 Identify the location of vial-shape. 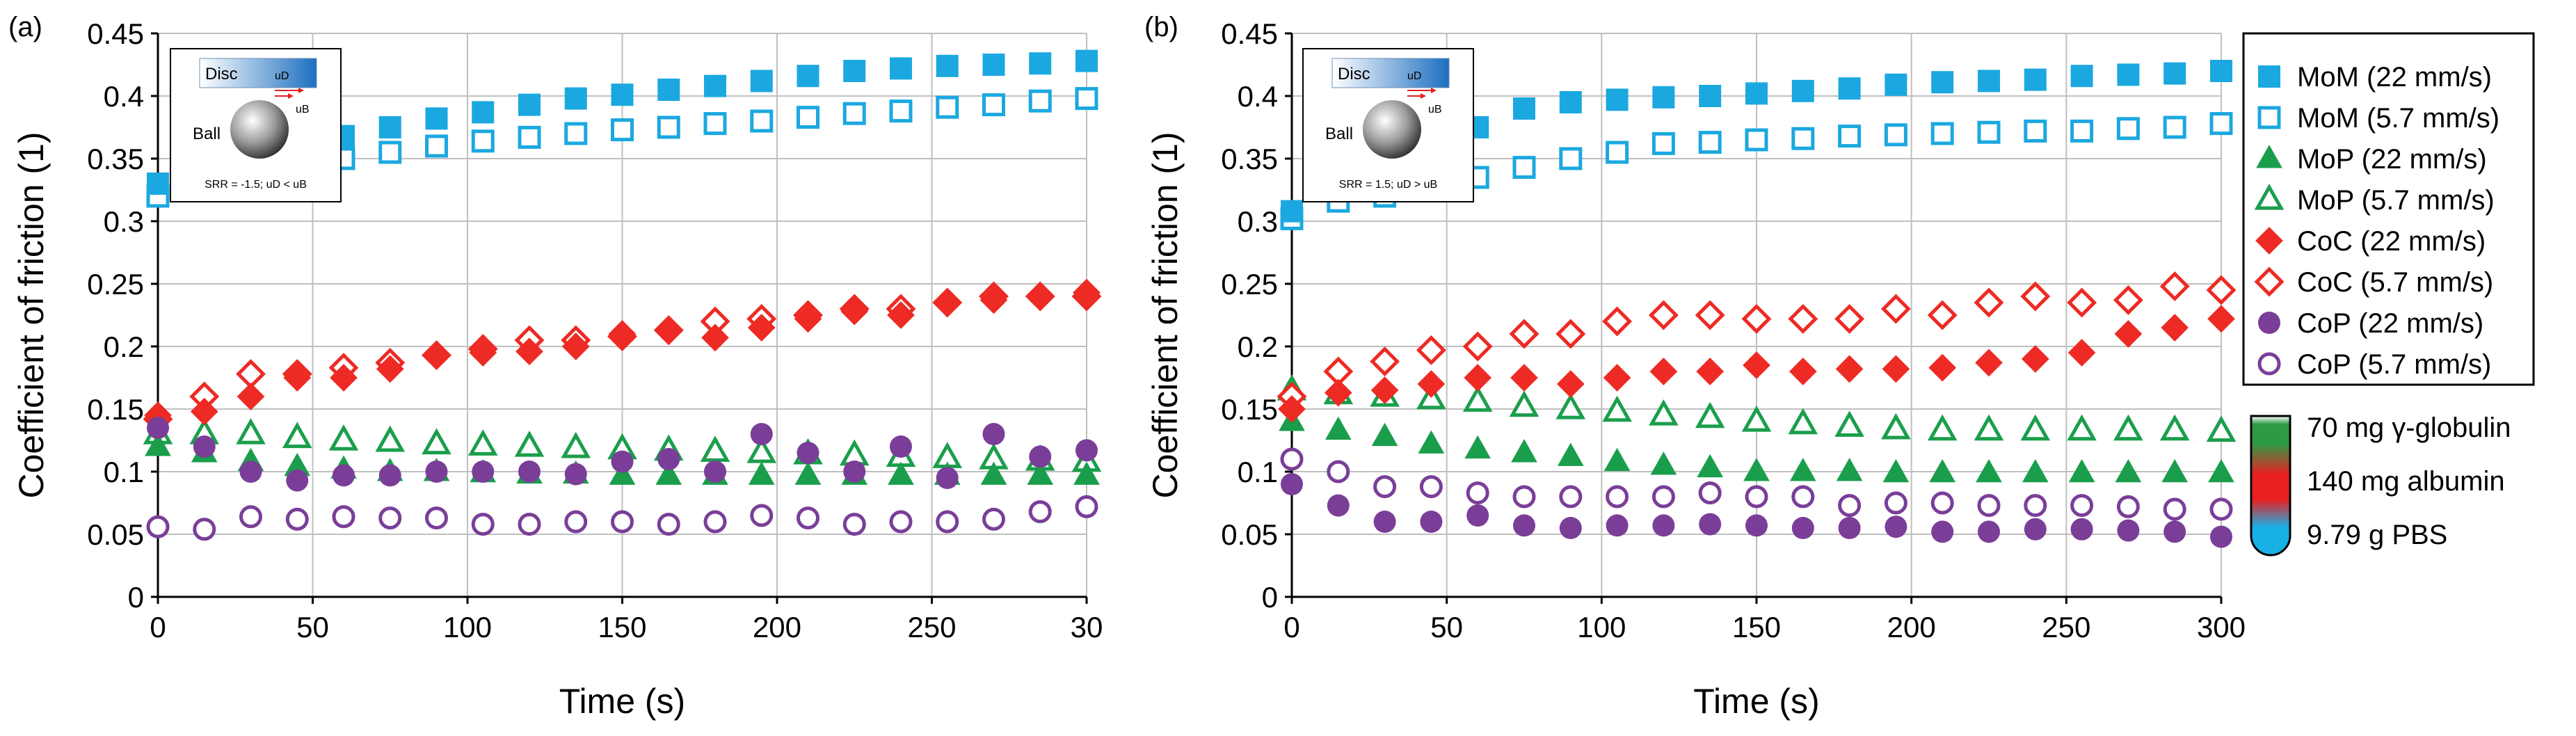
(2270, 486).